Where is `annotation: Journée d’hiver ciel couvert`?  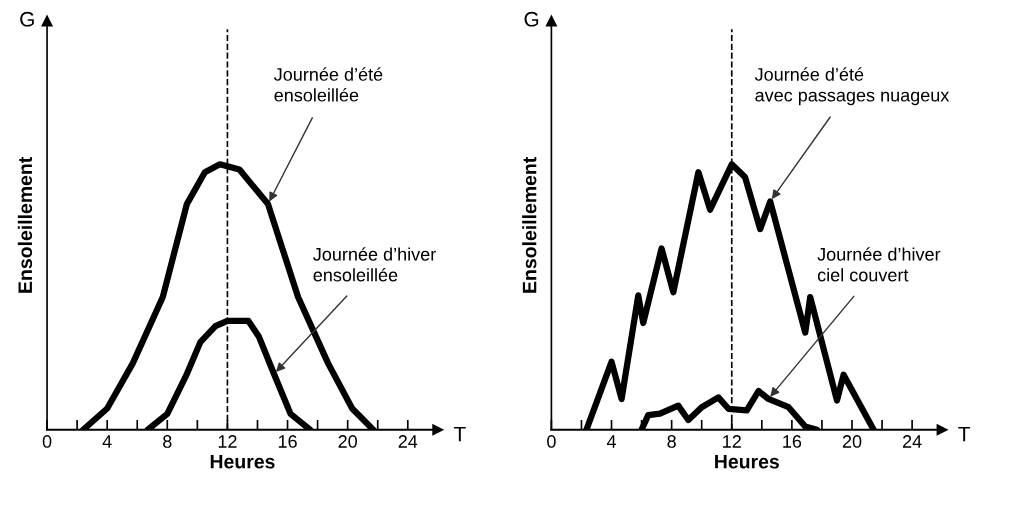 annotation: Journée d’hiver ciel couvert is located at coordinates (879, 264).